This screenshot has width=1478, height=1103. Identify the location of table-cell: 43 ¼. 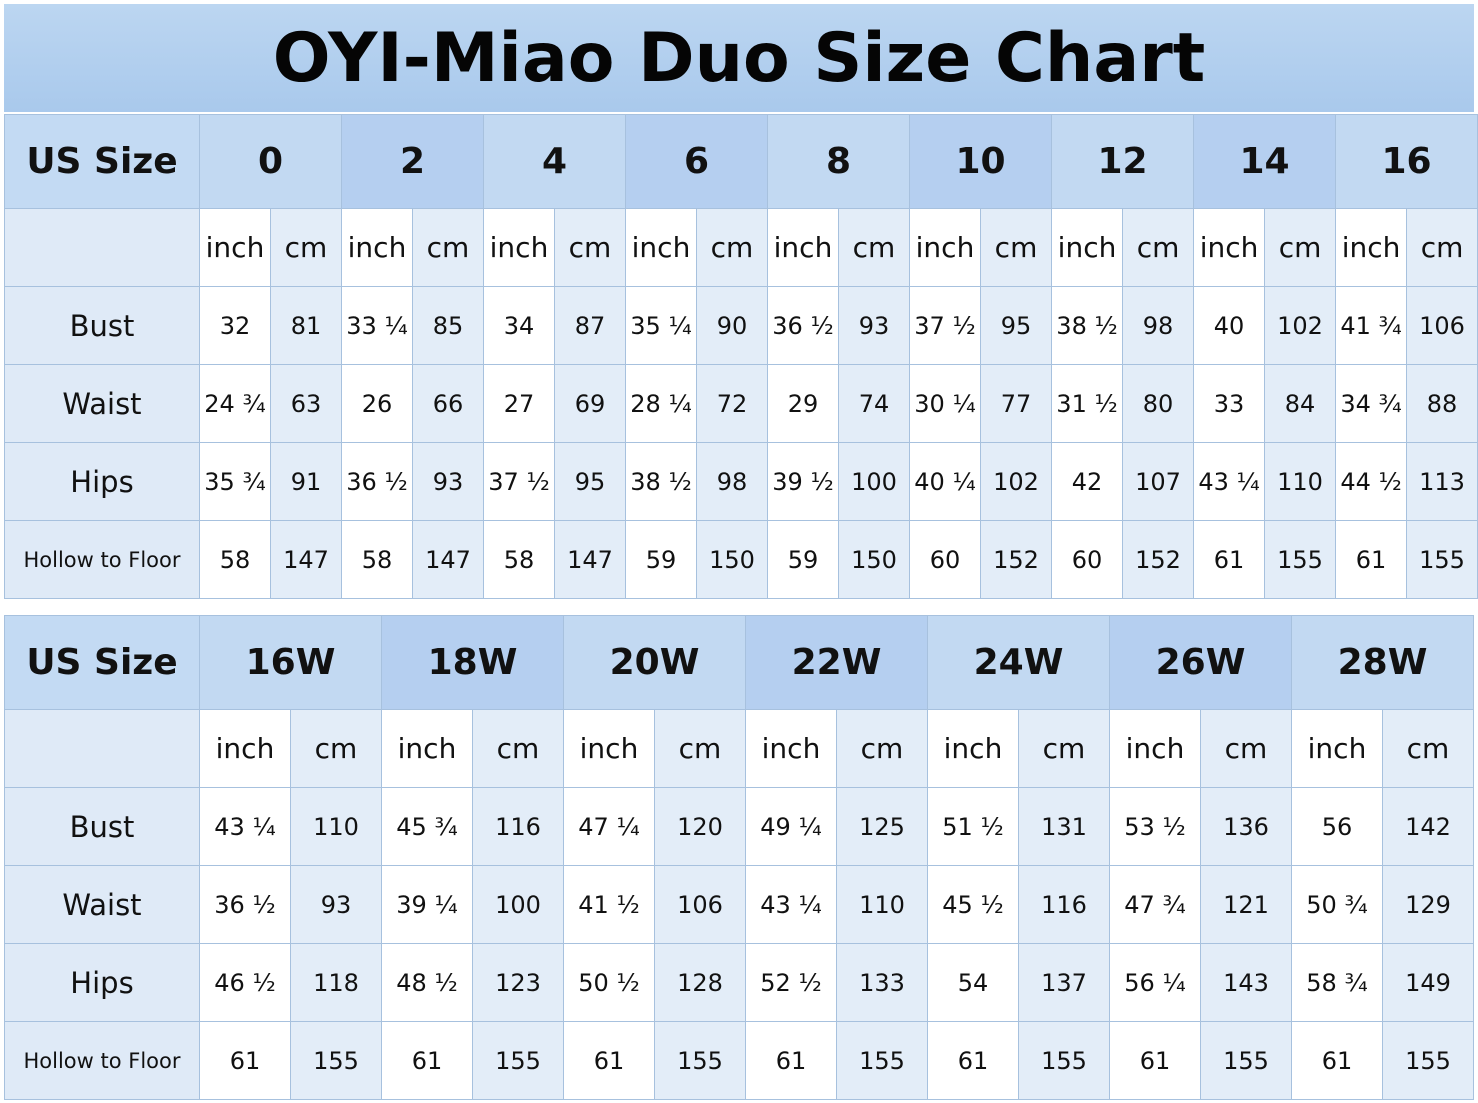
(1229, 481).